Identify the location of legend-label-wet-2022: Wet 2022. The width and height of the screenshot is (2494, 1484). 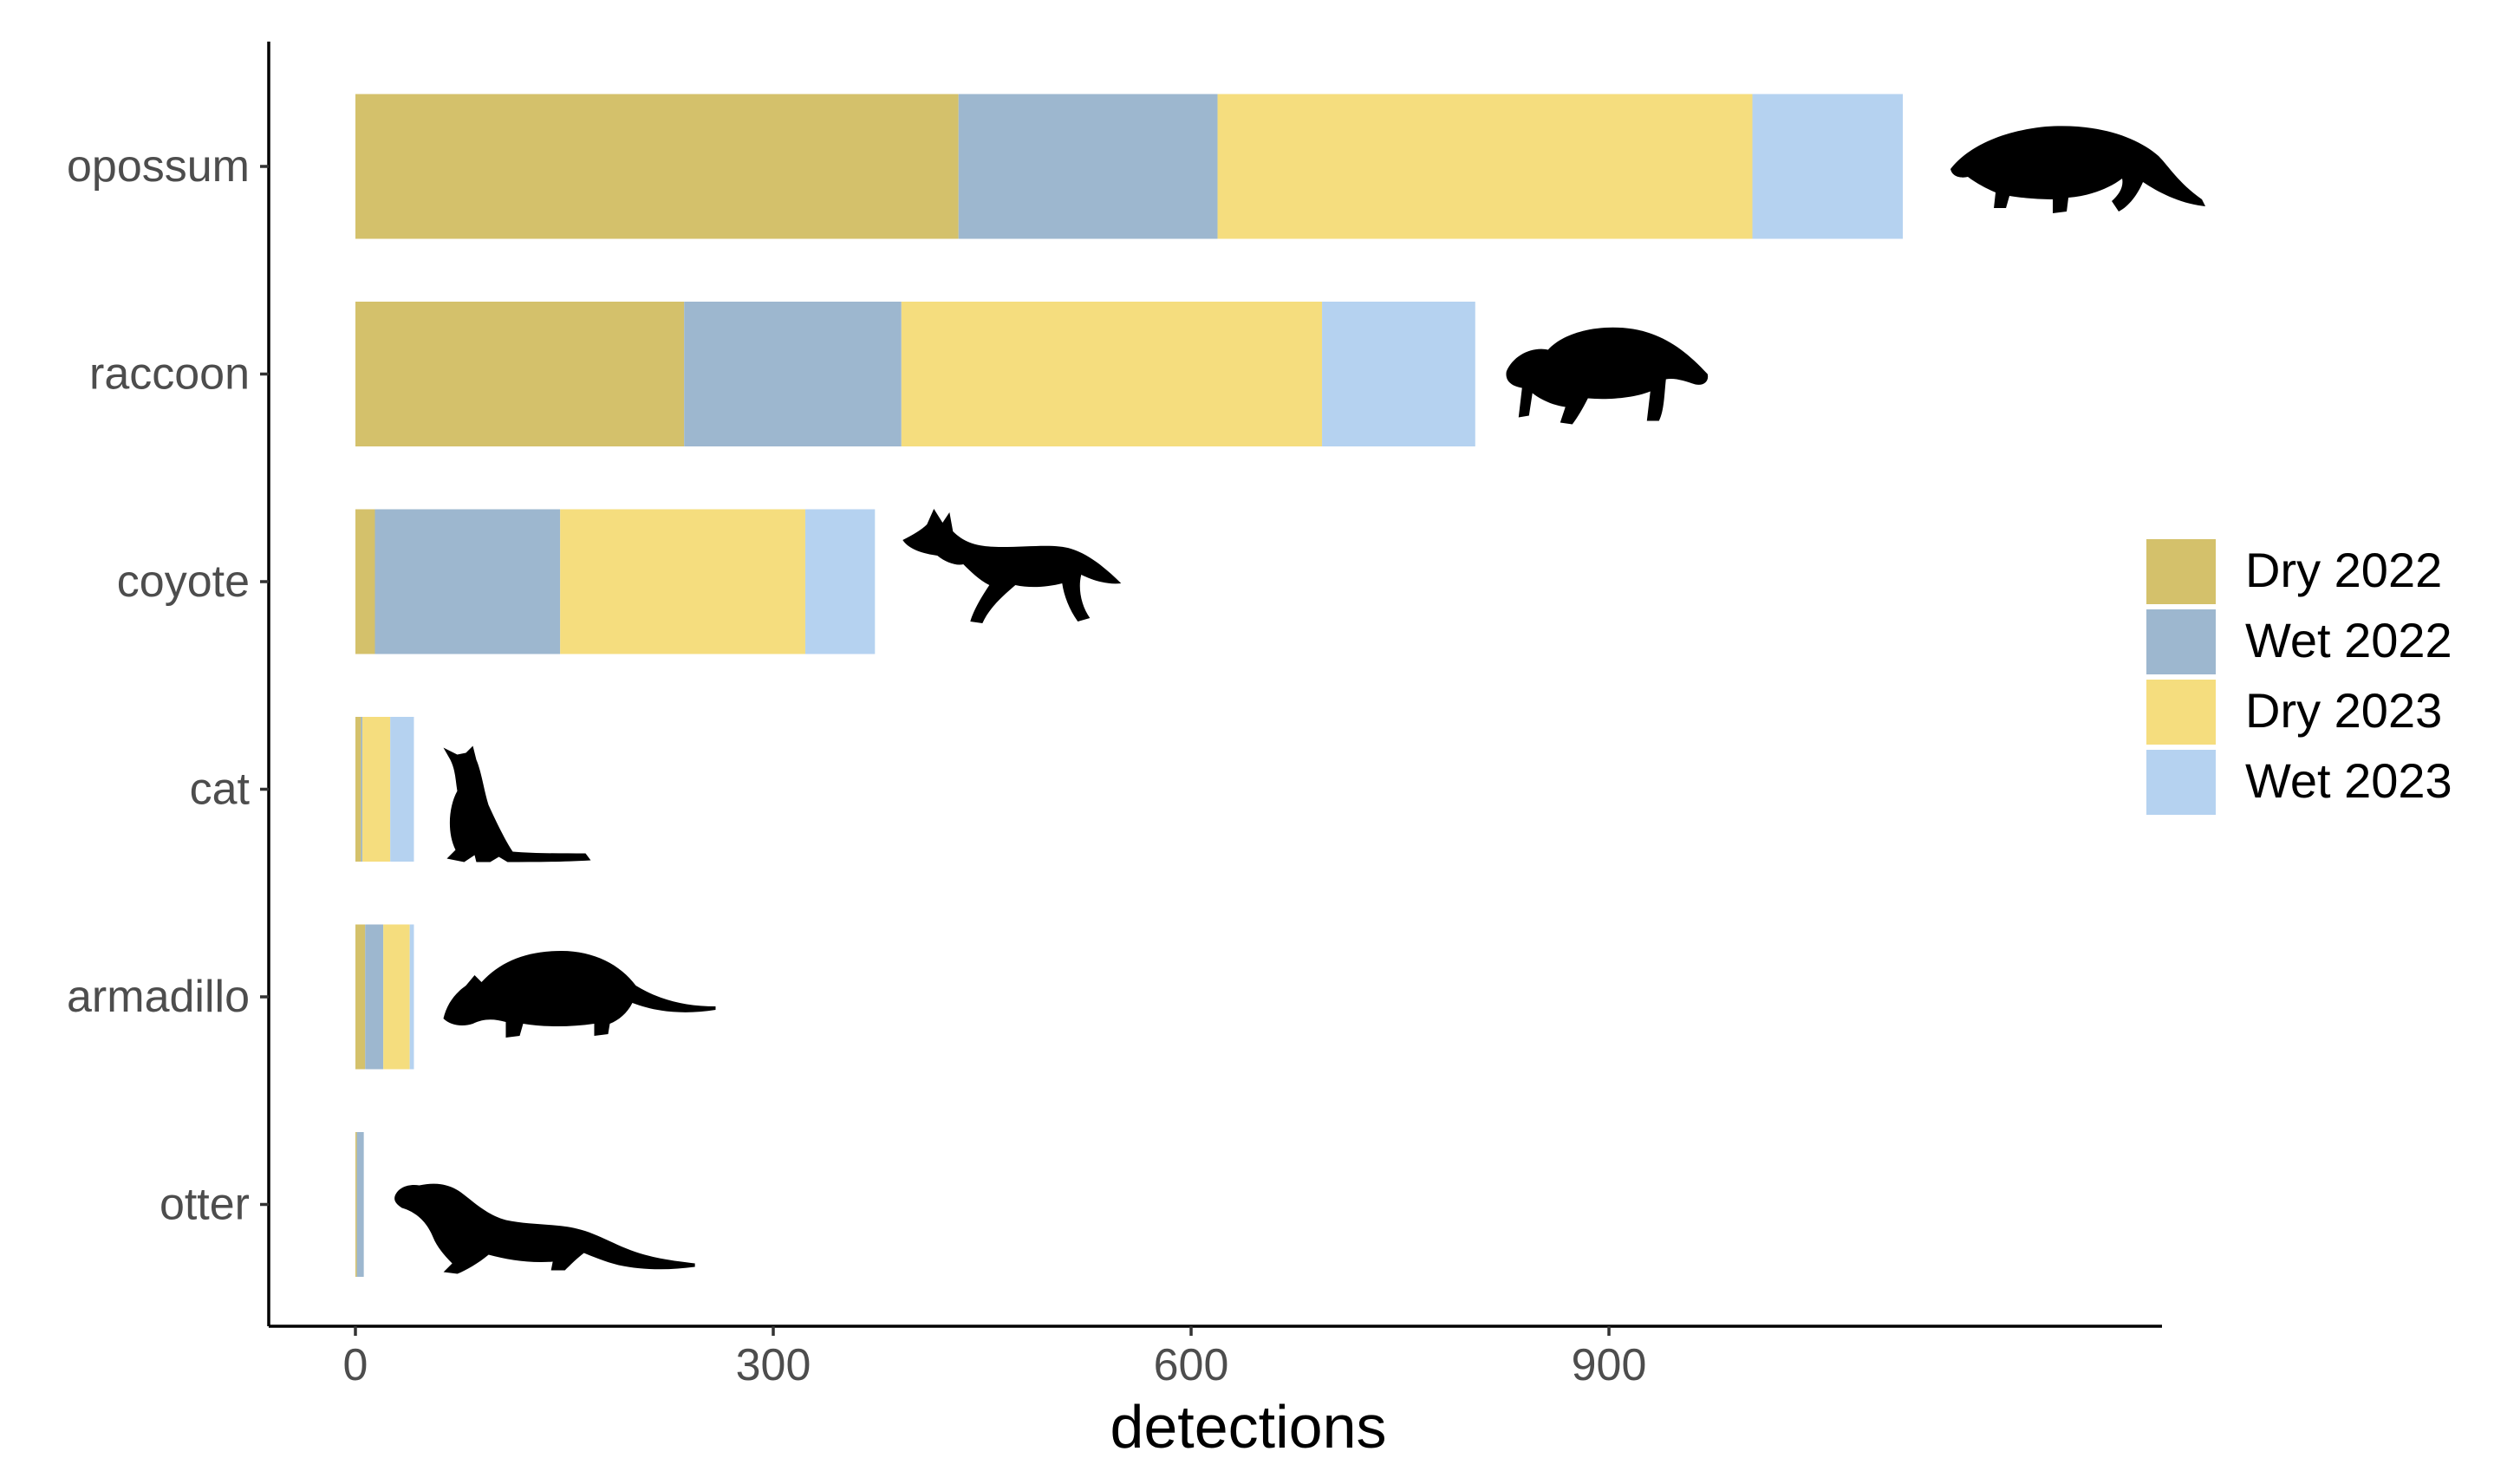
(2348, 640).